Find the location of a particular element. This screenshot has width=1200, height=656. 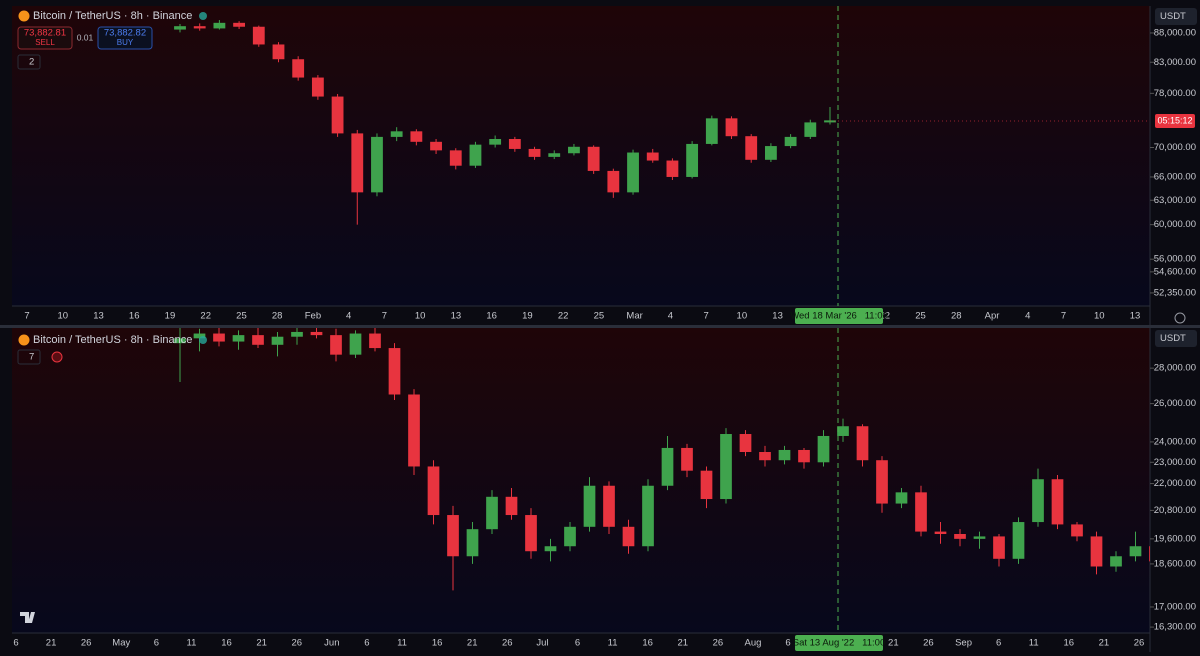

y-tick-label: 66,000.00 is located at coordinates (1175, 176).